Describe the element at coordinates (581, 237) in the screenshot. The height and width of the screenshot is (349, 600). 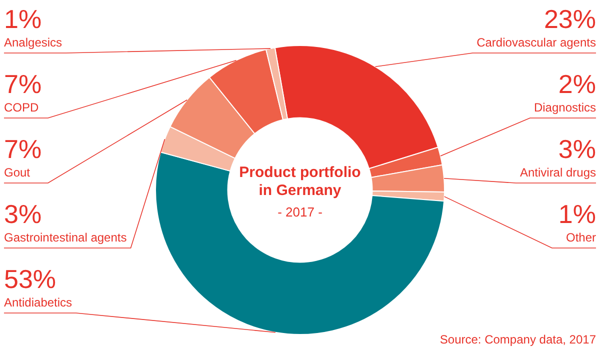
I see `slice-label: Other` at that location.